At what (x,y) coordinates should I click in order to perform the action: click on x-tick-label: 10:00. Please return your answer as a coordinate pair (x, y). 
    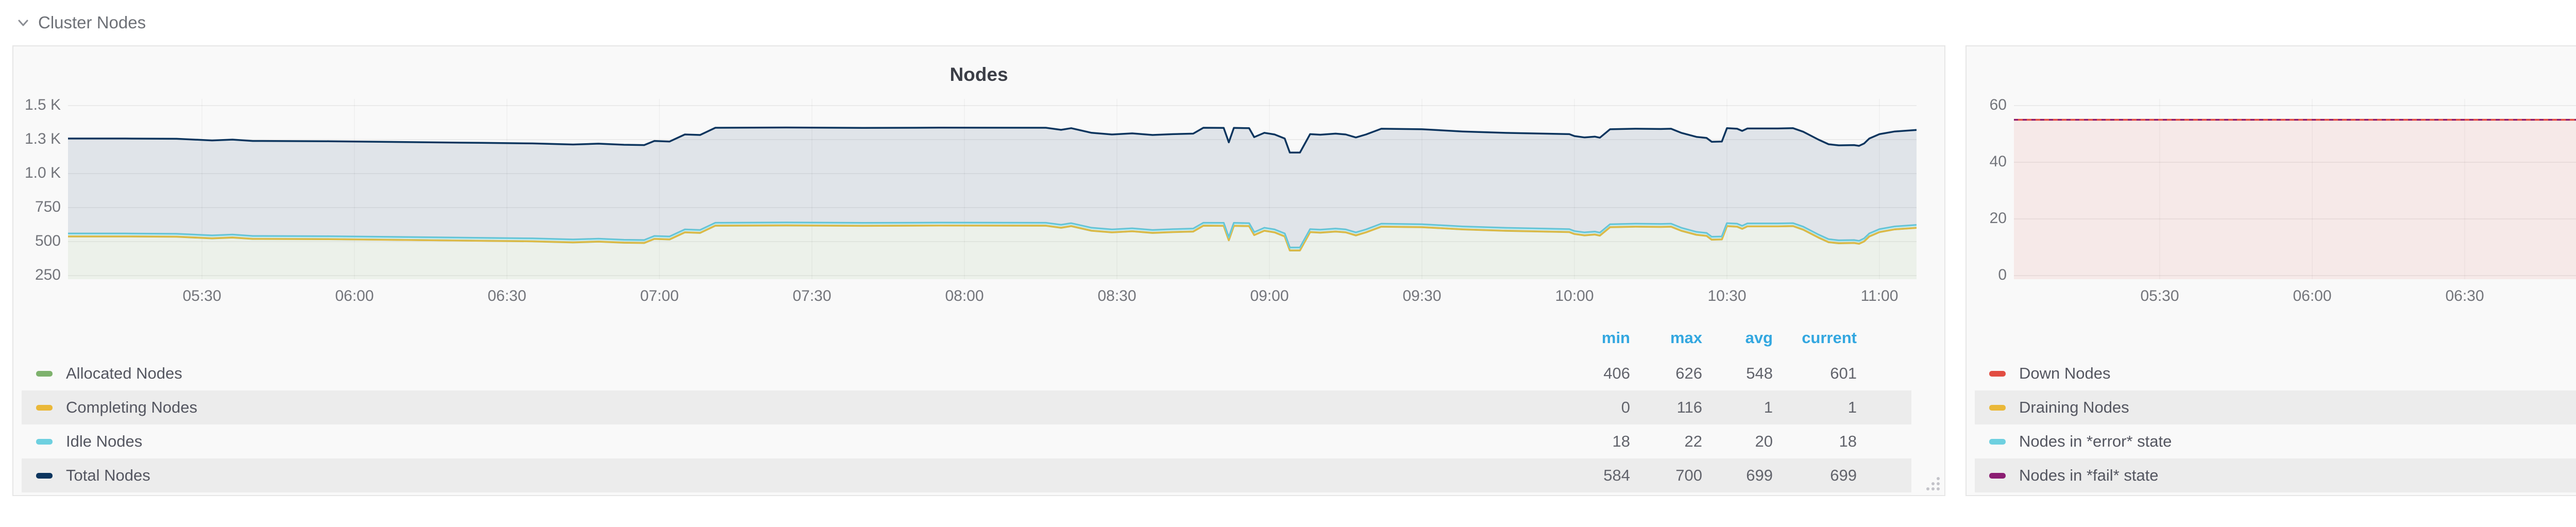
    Looking at the image, I should click on (1574, 295).